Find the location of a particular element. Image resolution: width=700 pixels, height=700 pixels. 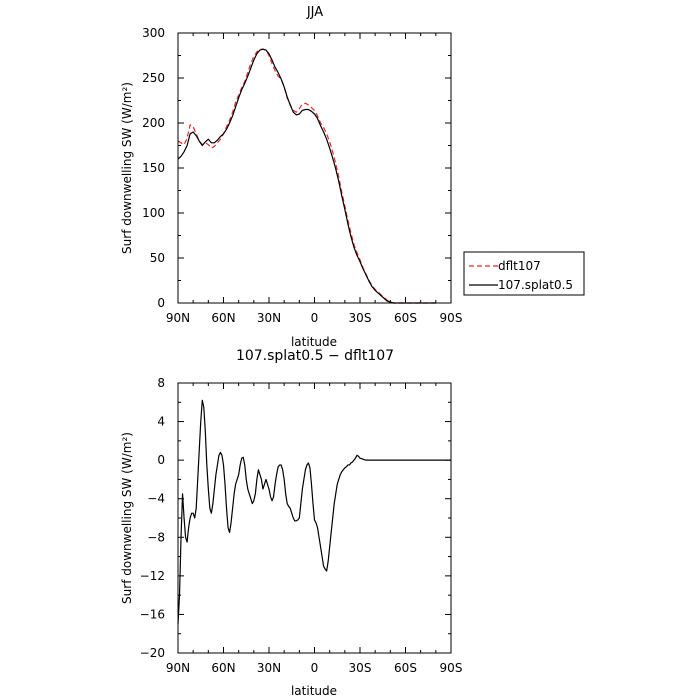

top-y-tick-label: 50 is located at coordinates (157, 258).